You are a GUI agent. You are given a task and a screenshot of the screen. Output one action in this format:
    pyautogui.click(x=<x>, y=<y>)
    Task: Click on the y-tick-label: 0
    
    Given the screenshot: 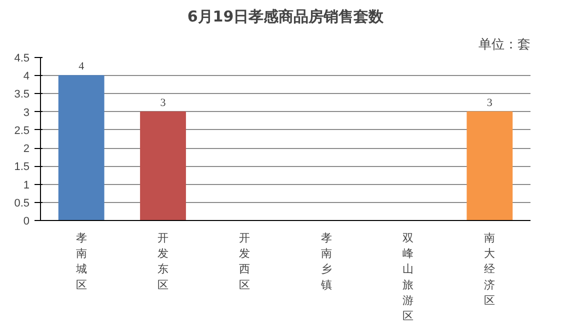 What is the action you would take?
    pyautogui.click(x=26, y=222)
    